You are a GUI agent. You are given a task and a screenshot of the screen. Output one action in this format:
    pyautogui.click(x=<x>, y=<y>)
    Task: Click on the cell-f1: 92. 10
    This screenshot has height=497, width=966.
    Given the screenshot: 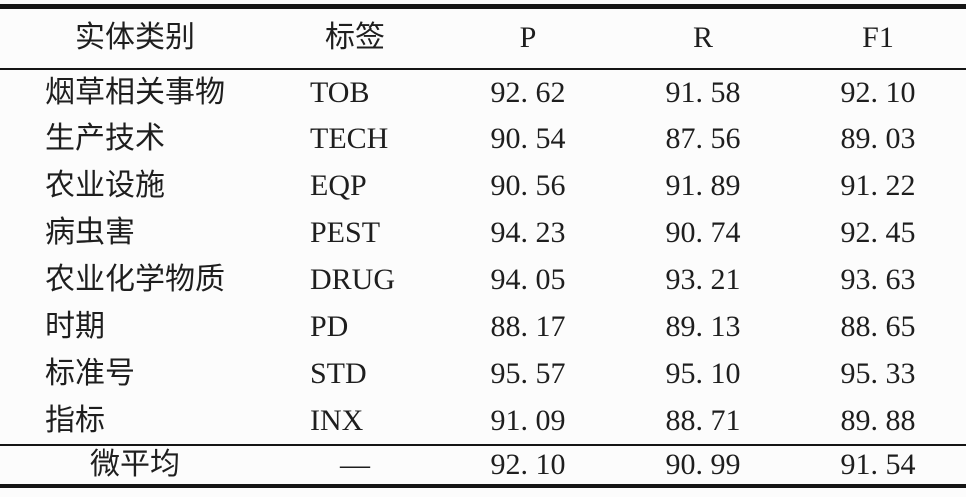 What is the action you would take?
    pyautogui.click(x=878, y=92)
    